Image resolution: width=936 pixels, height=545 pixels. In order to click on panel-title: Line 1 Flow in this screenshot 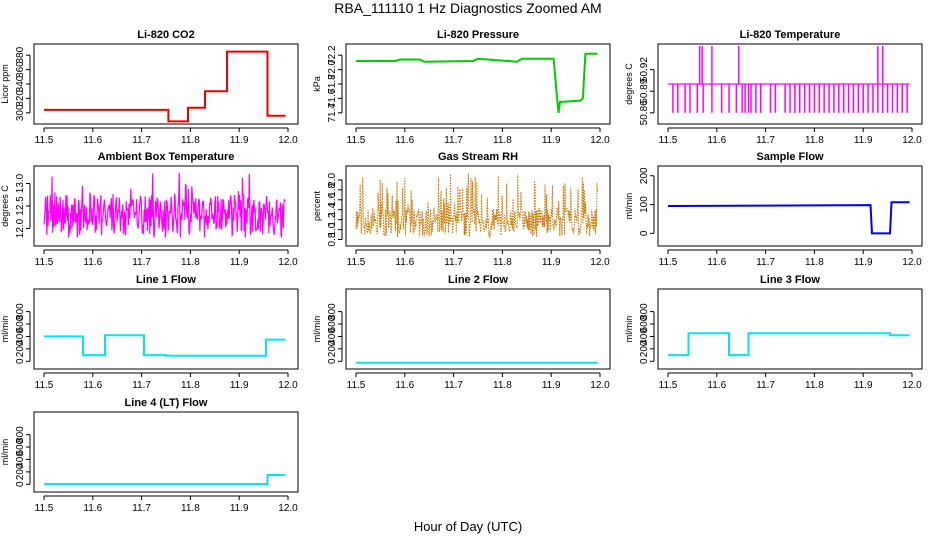, I will do `click(166, 280)`.